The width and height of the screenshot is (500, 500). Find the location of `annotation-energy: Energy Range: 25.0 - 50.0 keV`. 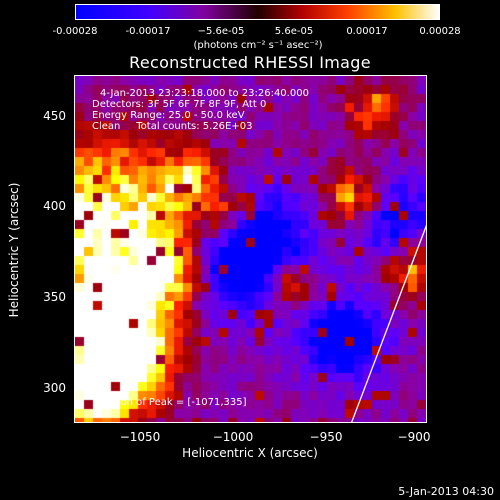

annotation-energy: Energy Range: 25.0 - 50.0 keV is located at coordinates (168, 115).